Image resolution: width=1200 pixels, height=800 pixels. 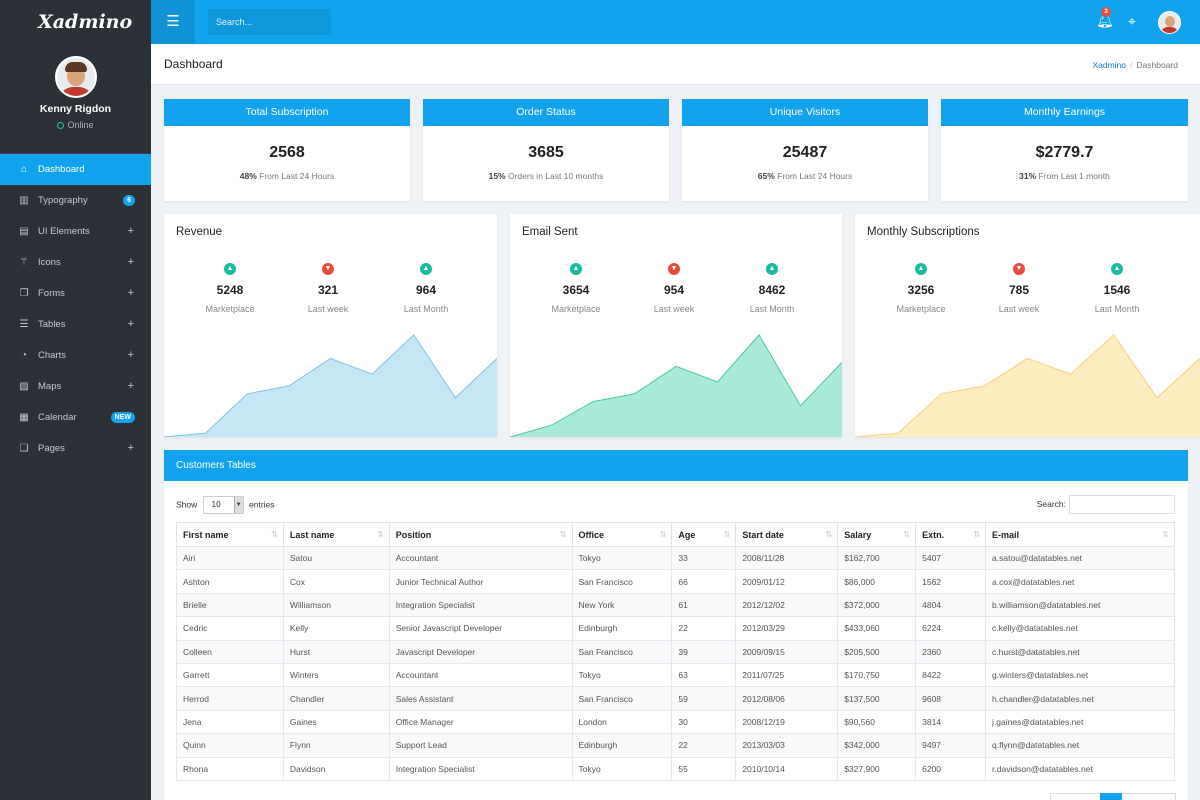 I want to click on breadcrumb: Xadmino / Dashboard, so click(x=1135, y=65).